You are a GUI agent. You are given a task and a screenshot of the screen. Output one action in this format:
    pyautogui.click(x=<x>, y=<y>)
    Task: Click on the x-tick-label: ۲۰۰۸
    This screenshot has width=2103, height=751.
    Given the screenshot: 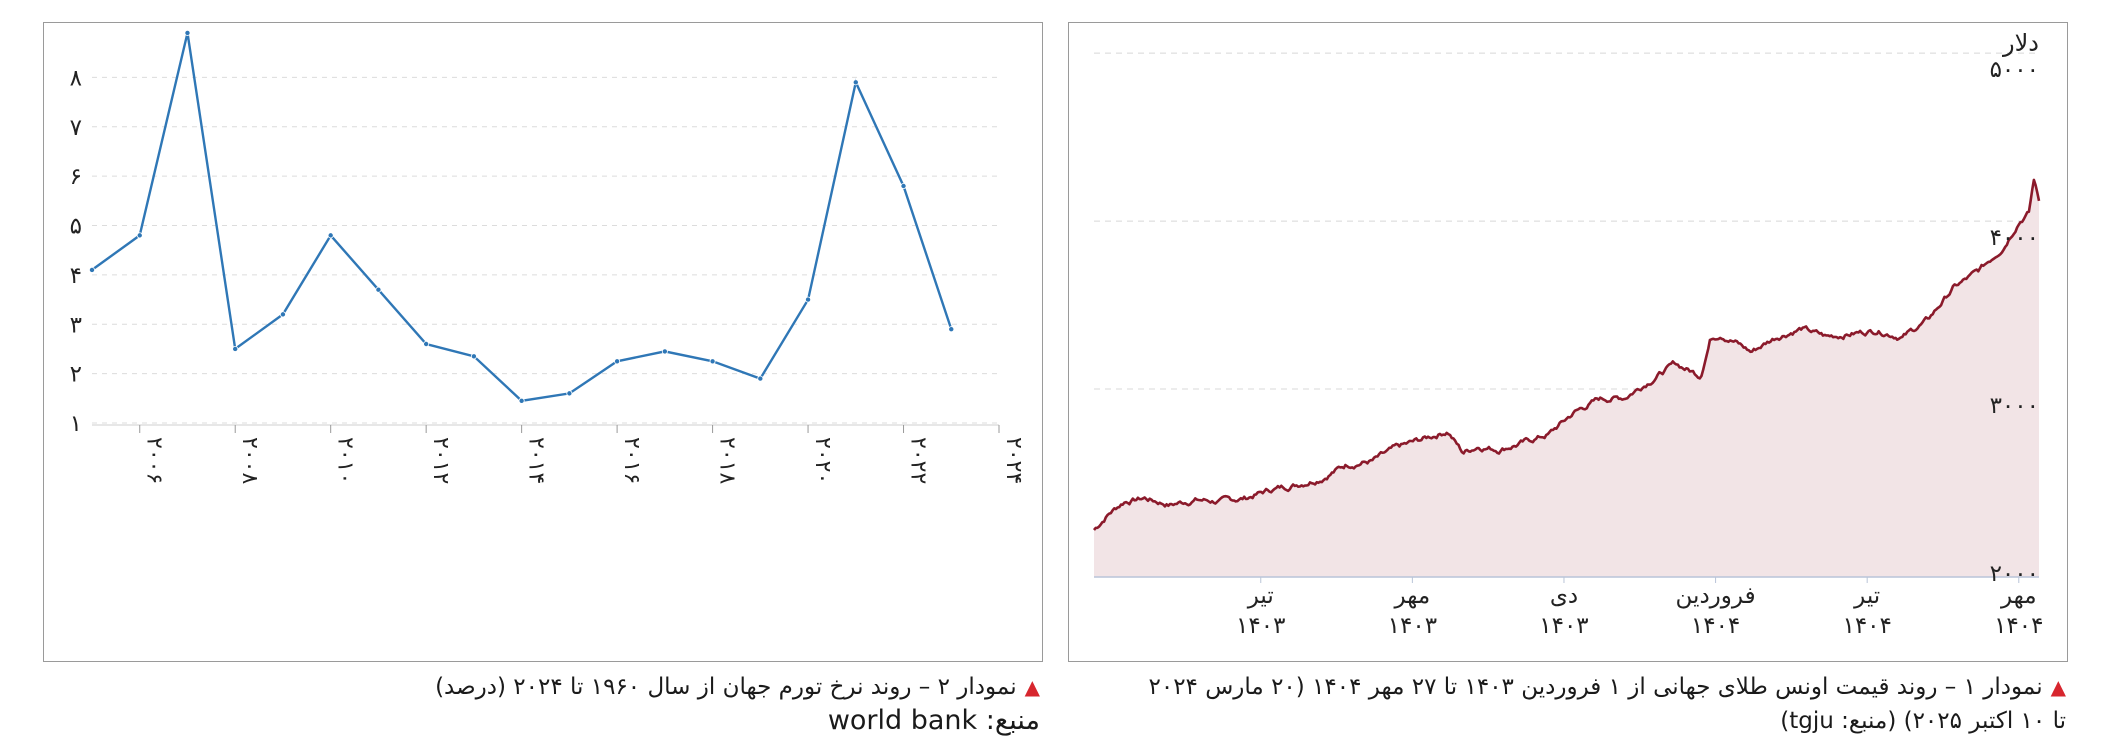 What is the action you would take?
    pyautogui.click(x=249, y=460)
    